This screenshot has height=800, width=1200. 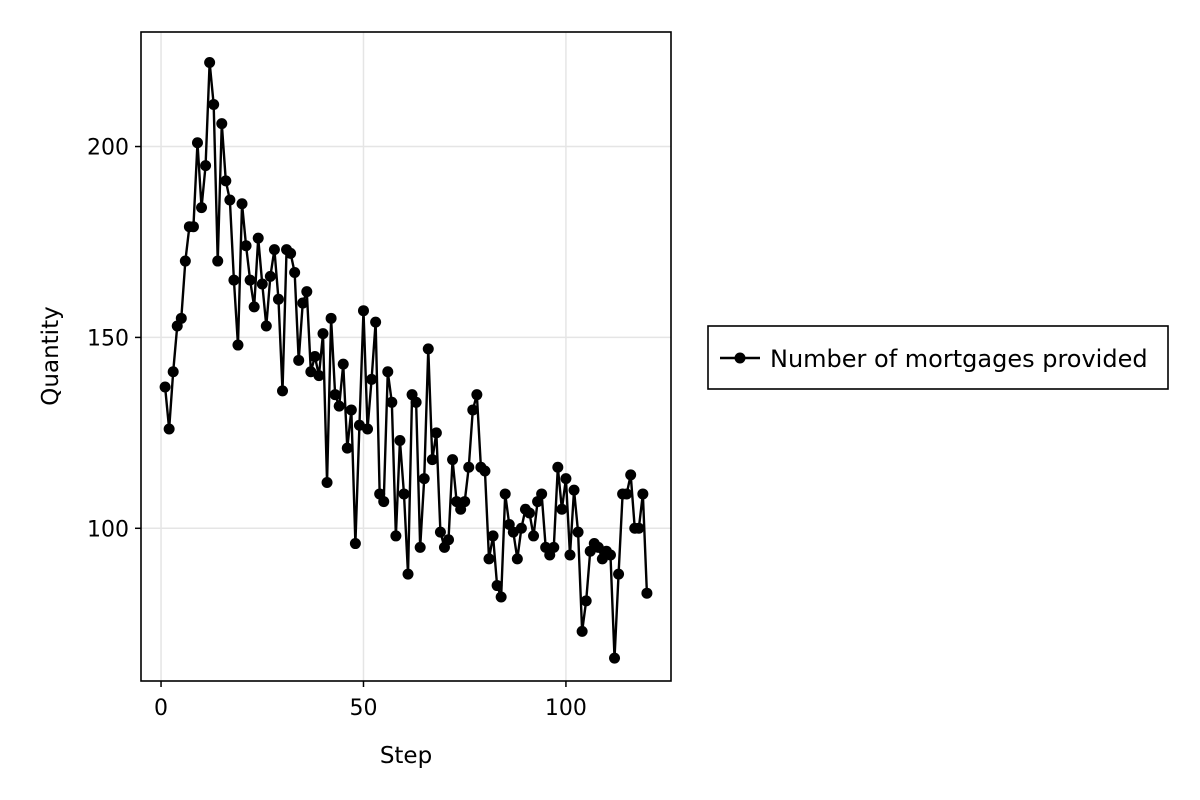 What do you see at coordinates (108, 338) in the screenshot?
I see `y-tick-label: 150` at bounding box center [108, 338].